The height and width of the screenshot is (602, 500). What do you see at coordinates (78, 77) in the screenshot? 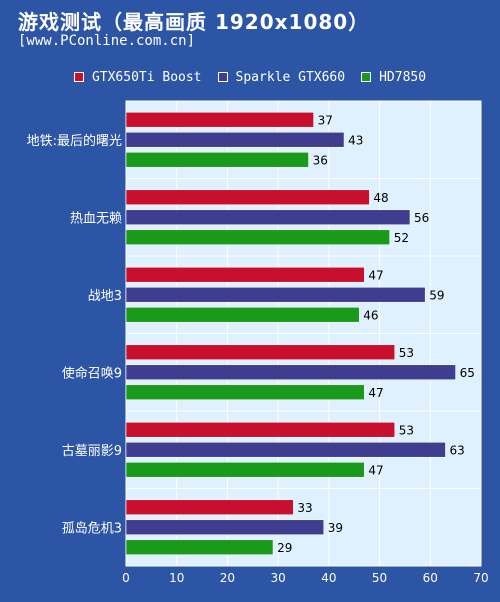
I see `legend-swatch-gtx650ti` at bounding box center [78, 77].